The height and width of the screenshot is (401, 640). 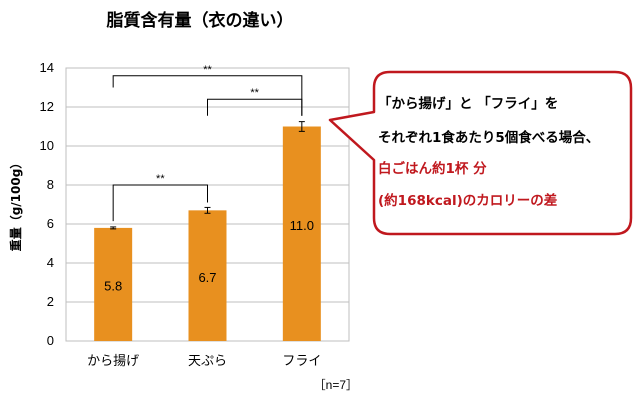 I want to click on y-tick-label: 2, so click(x=50, y=301).